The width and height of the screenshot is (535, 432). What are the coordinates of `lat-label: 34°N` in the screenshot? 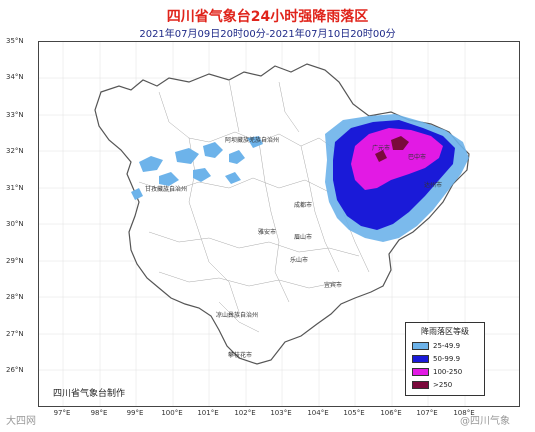 It's located at (15, 77).